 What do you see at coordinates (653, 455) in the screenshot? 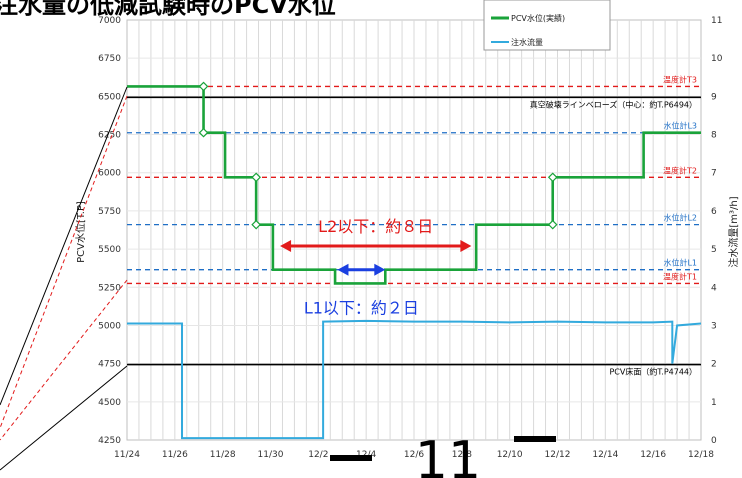
I see `x-tick-label: 12/16` at bounding box center [653, 455].